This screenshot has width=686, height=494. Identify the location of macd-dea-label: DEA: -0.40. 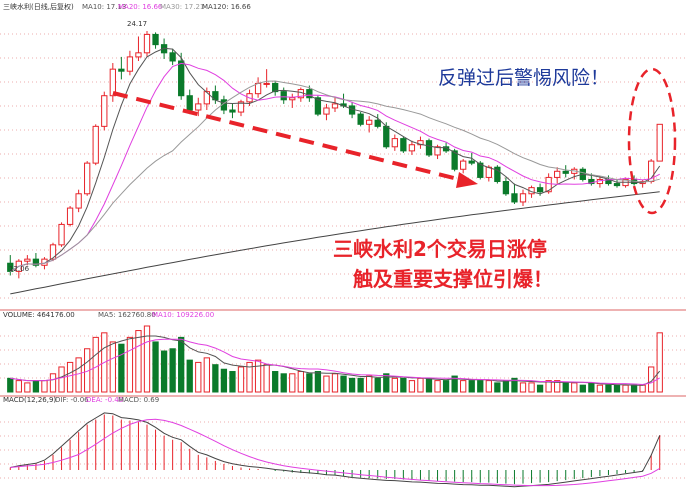
(104, 400).